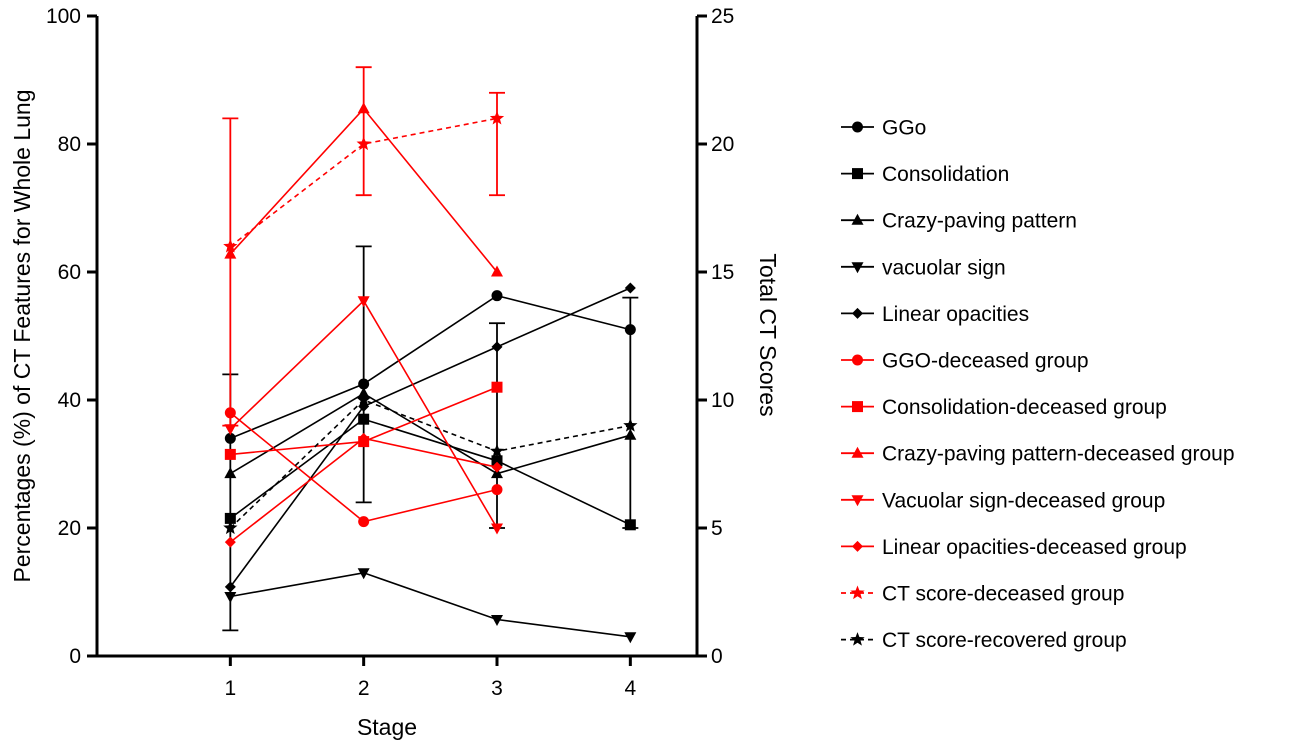 The height and width of the screenshot is (744, 1307). Describe the element at coordinates (63, 16) in the screenshot. I see `y-left-tick-label: 100` at that location.